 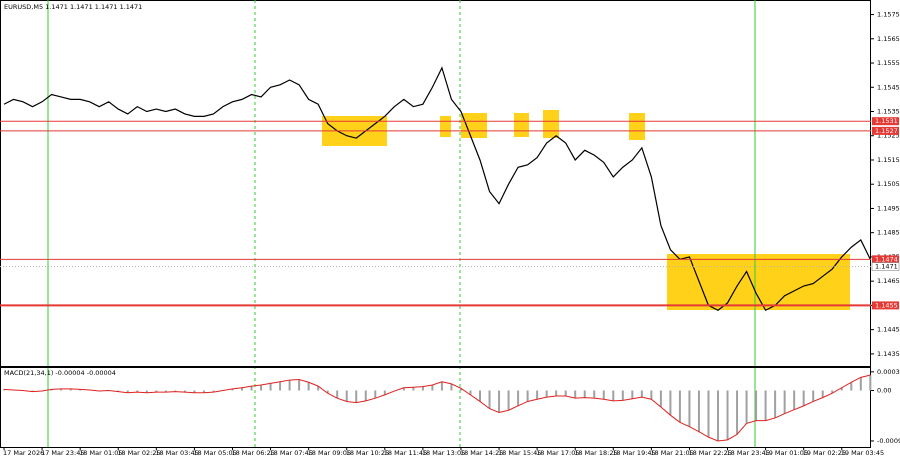 I want to click on chart-title: EURUSD,M5 1.1471 1.1471 1.1471 1.1471, so click(x=73, y=7).